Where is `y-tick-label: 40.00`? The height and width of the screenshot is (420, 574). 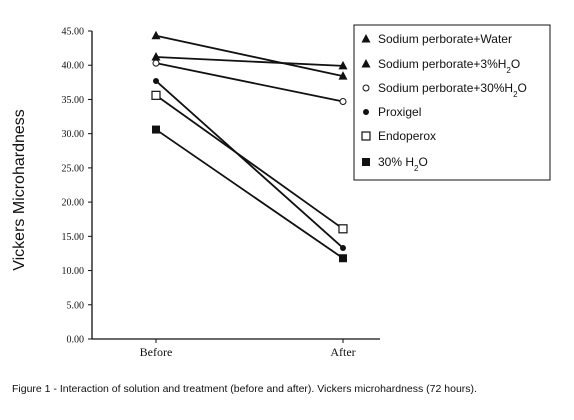
y-tick-label: 40.00 is located at coordinates (73, 66).